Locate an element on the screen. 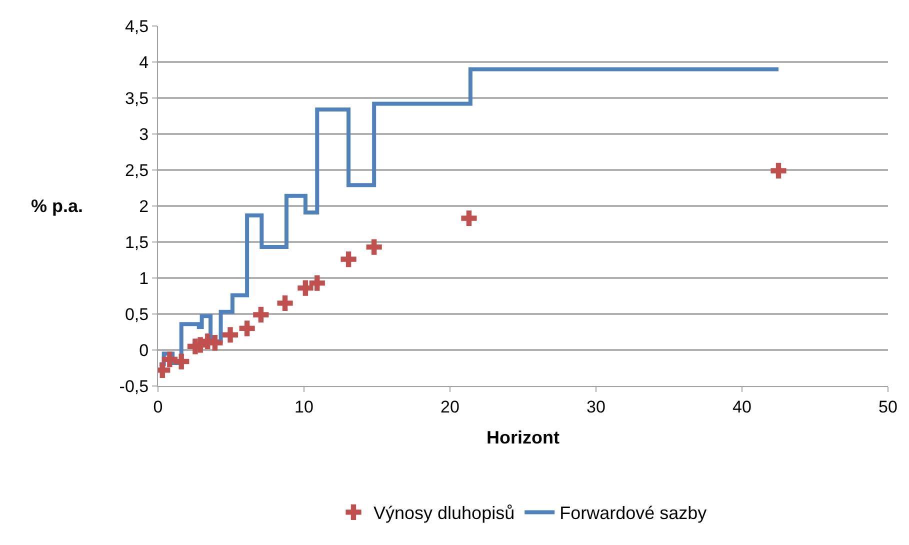  y-tick-label: -0,5 is located at coordinates (134, 386).